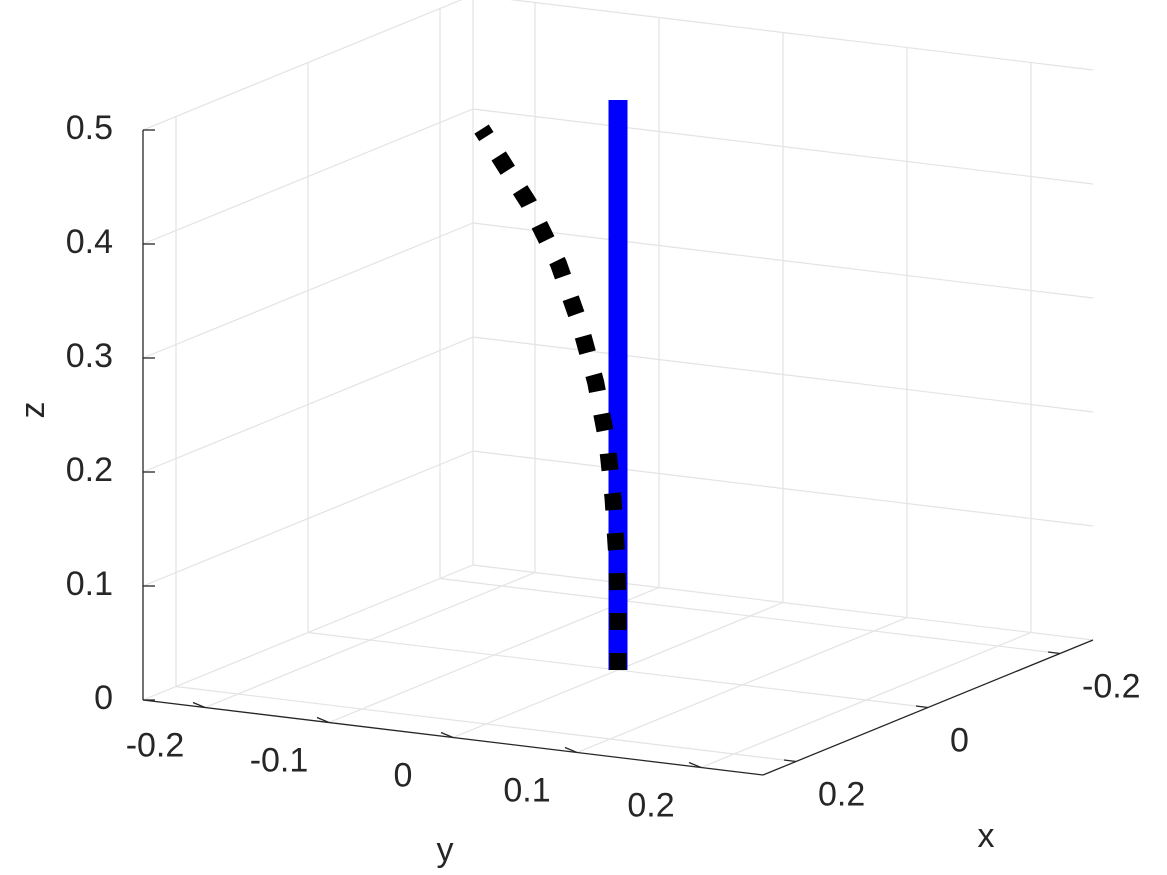  What do you see at coordinates (841, 794) in the screenshot?
I see `x-tick-label: 0.2` at bounding box center [841, 794].